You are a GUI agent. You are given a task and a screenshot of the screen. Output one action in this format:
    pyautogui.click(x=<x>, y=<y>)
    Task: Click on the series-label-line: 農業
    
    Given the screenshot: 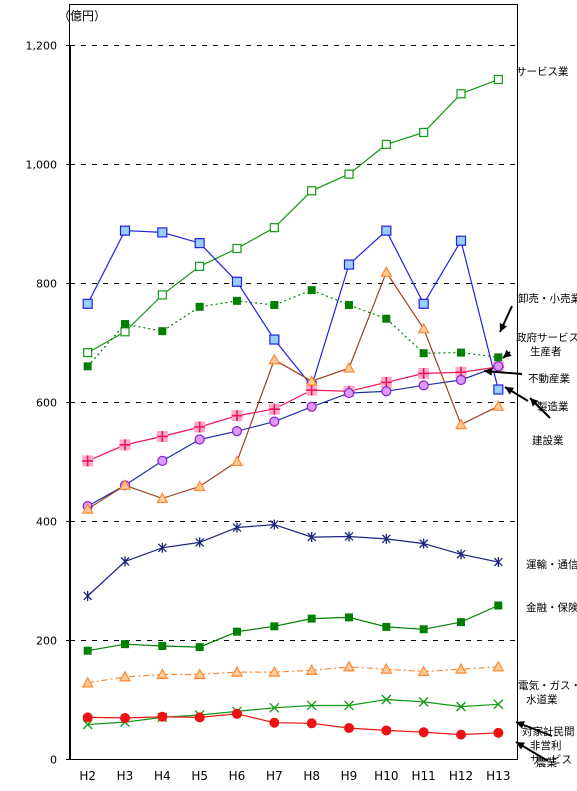 What is the action you would take?
    pyautogui.click(x=546, y=762)
    